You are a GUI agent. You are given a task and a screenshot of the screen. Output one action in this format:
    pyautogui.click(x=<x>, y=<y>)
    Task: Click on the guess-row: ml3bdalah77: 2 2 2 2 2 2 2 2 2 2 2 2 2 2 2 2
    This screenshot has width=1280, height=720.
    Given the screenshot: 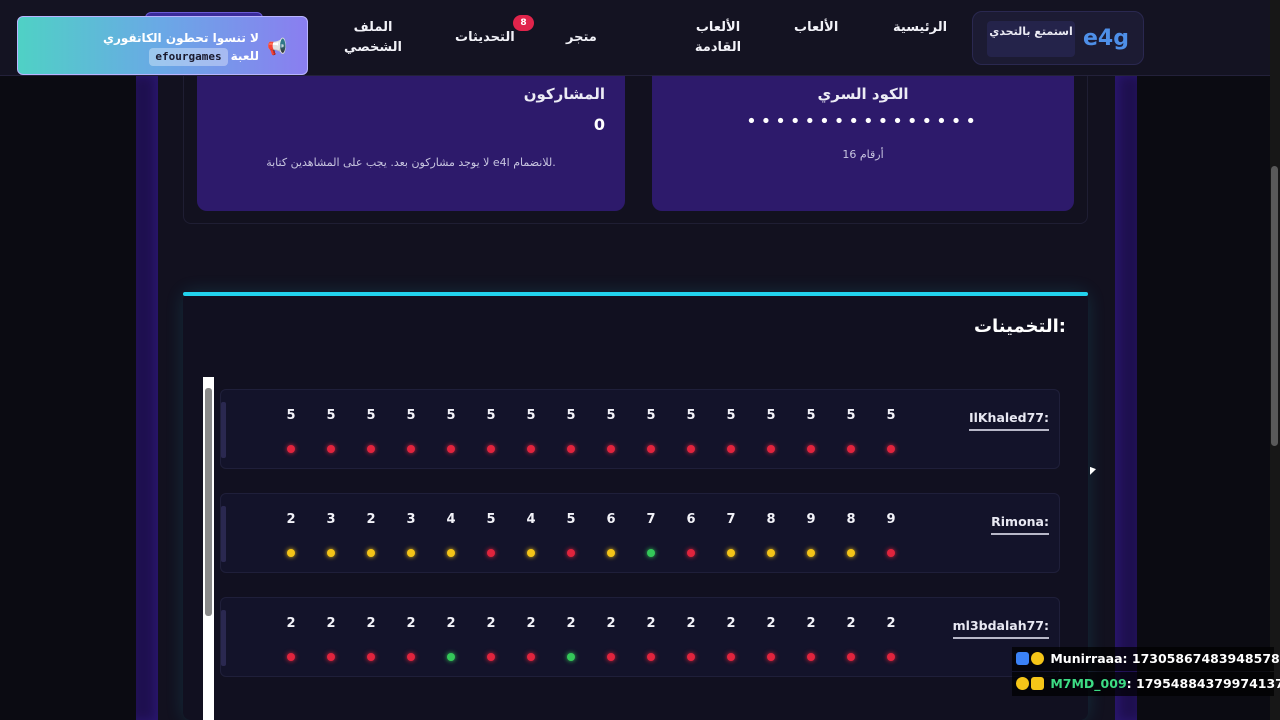 What is the action you would take?
    pyautogui.click(x=640, y=637)
    